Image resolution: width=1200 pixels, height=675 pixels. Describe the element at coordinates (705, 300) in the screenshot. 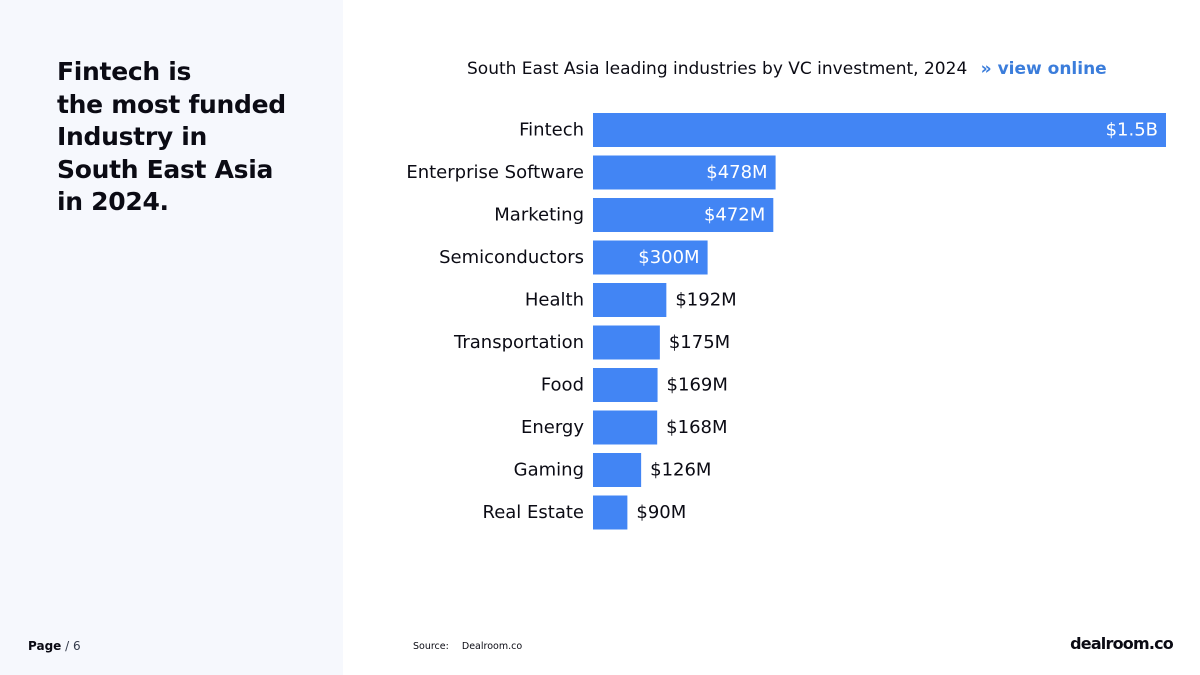

I see `value-label: $192M` at that location.